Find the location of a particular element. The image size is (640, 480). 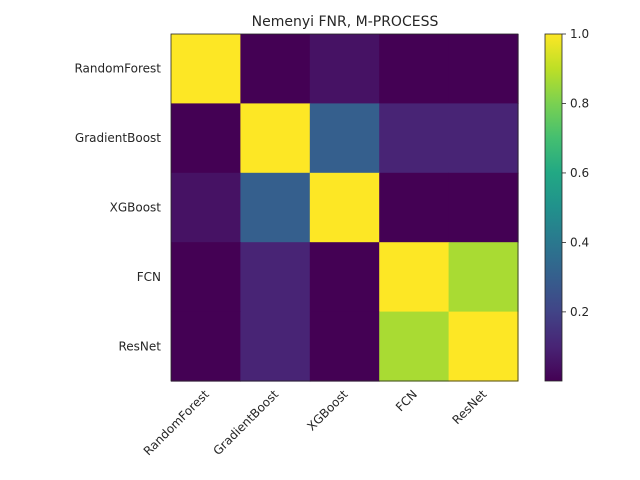

column-tick-label: ResNet is located at coordinates (469, 407).